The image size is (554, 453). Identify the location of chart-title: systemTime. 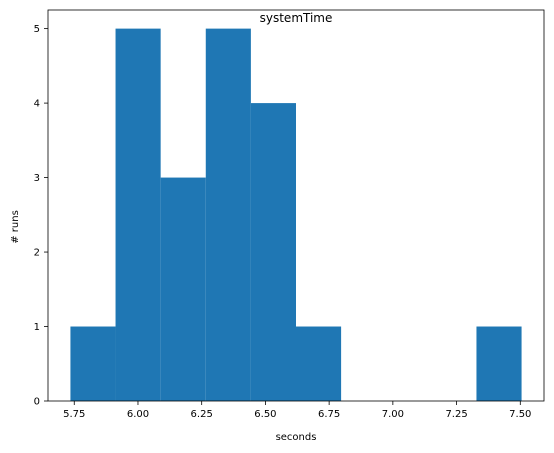
(296, 18).